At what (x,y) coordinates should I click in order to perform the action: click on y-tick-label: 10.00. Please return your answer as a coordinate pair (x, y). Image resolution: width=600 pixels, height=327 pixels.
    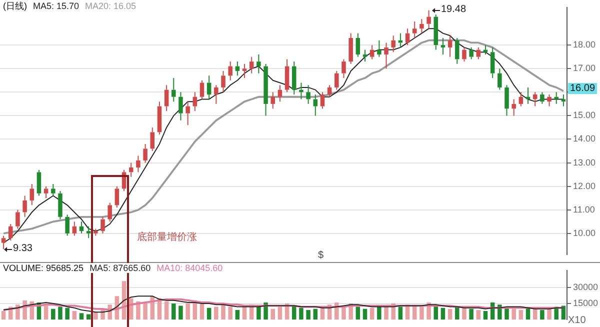
    Looking at the image, I should click on (584, 233).